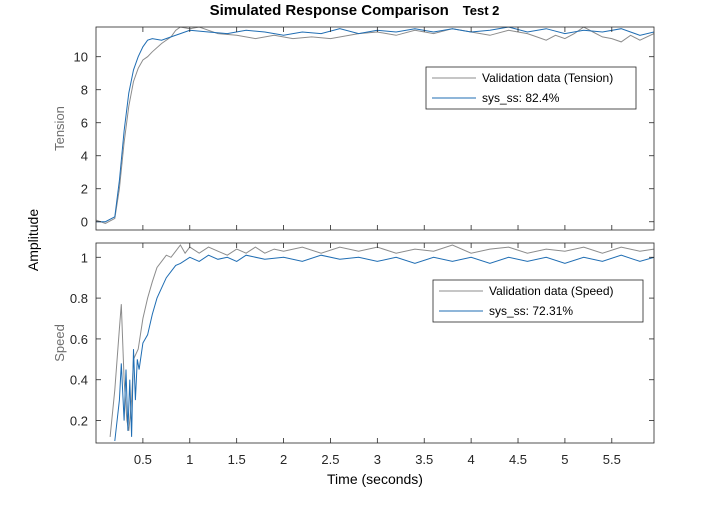  What do you see at coordinates (33, 240) in the screenshot?
I see `shared-y-axis-label: Amplitude` at bounding box center [33, 240].